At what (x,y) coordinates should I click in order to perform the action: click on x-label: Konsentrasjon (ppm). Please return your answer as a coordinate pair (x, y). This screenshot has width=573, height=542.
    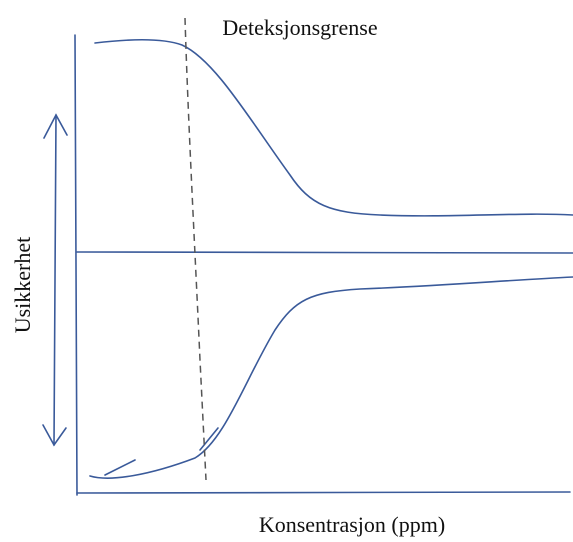
    Looking at the image, I should click on (352, 524).